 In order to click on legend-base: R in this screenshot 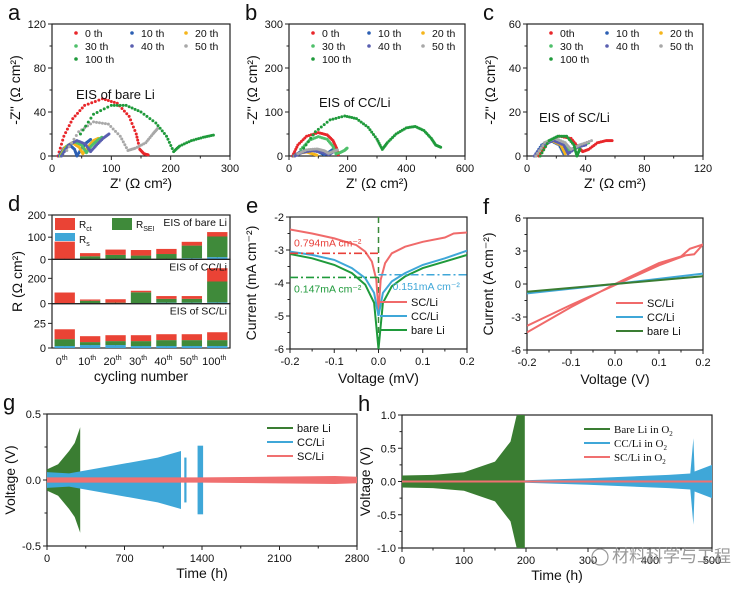, I will do `click(82, 225)`.